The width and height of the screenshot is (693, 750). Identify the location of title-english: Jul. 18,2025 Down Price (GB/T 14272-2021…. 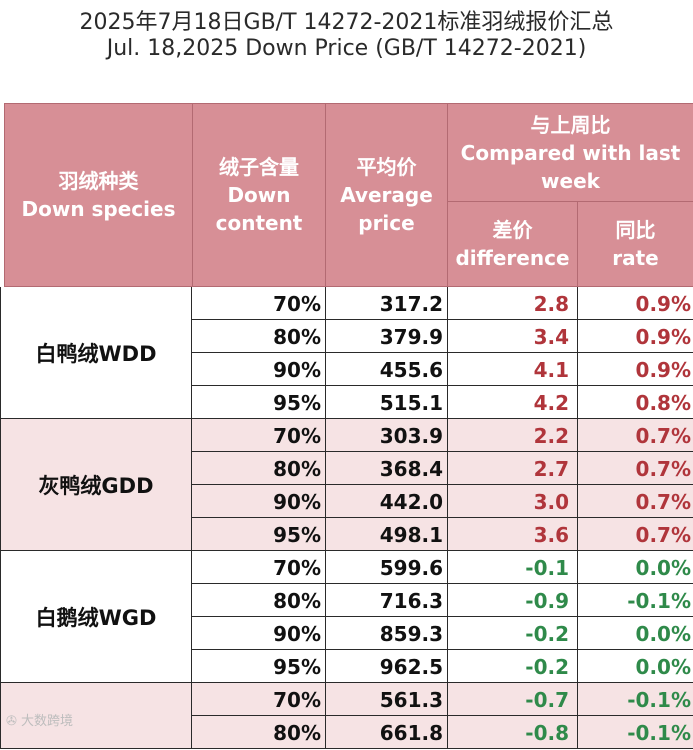
(346, 48).